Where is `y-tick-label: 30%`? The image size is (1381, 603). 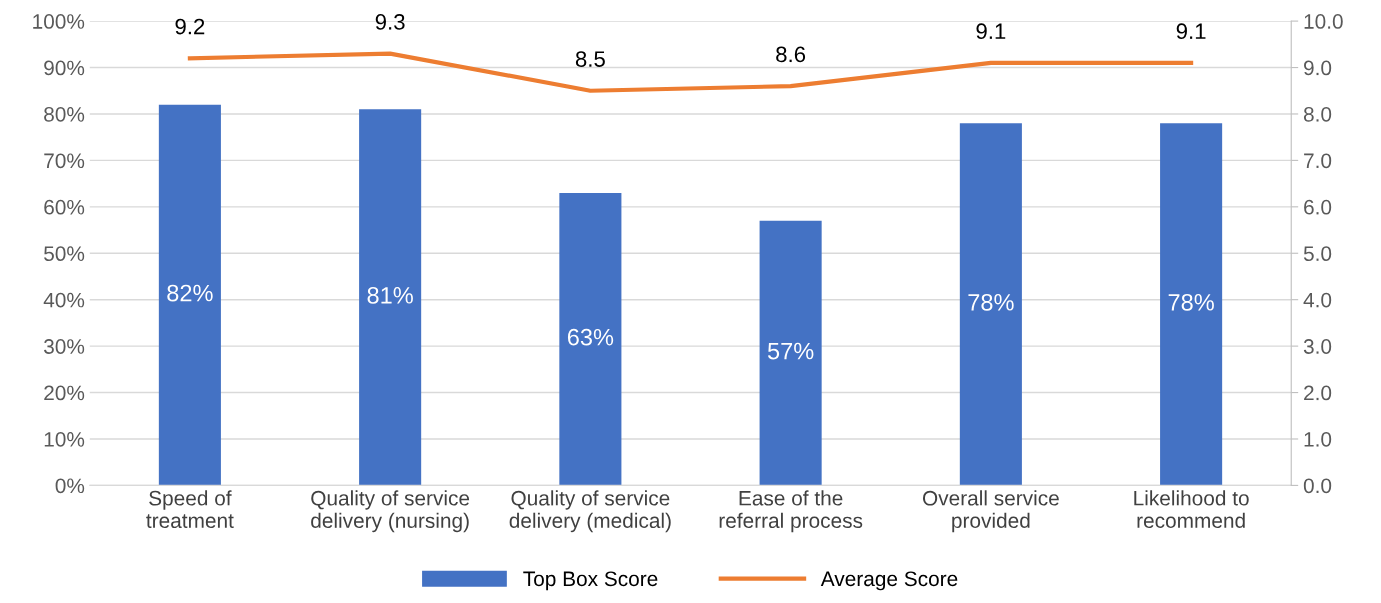
y-tick-label: 30% is located at coordinates (64, 346).